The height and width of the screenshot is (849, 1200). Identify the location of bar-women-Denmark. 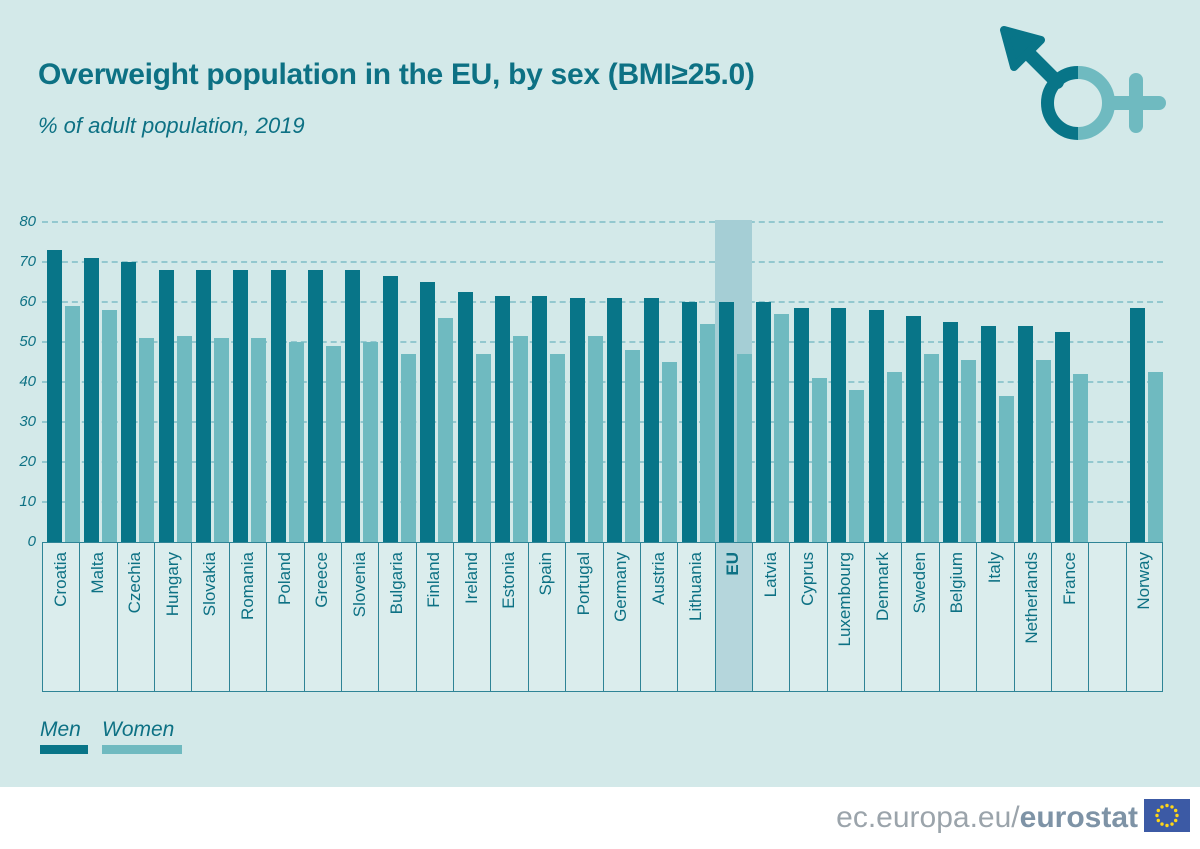
(894, 457).